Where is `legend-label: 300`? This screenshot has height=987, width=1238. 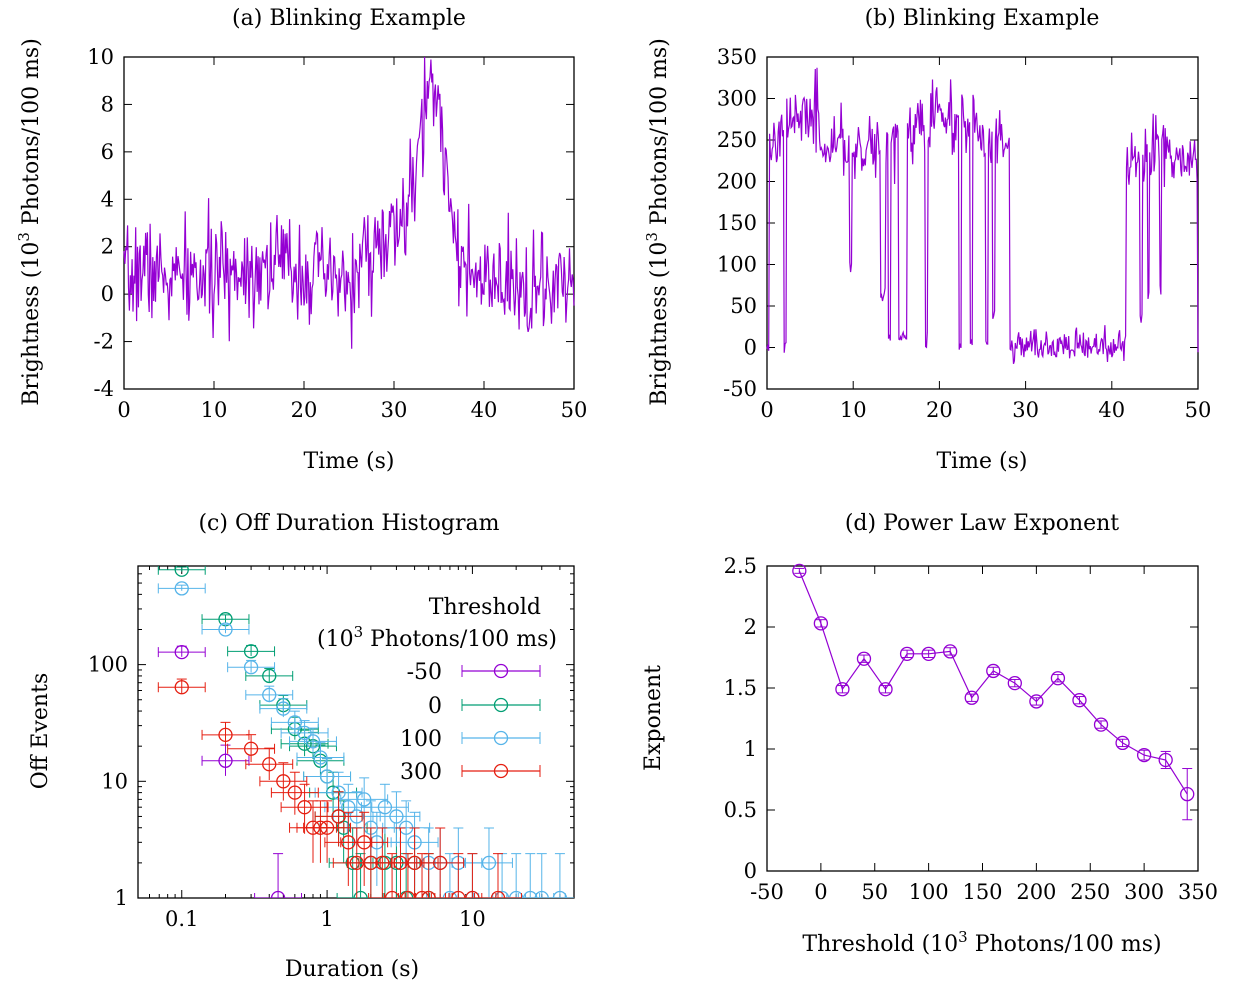 legend-label: 300 is located at coordinates (421, 772).